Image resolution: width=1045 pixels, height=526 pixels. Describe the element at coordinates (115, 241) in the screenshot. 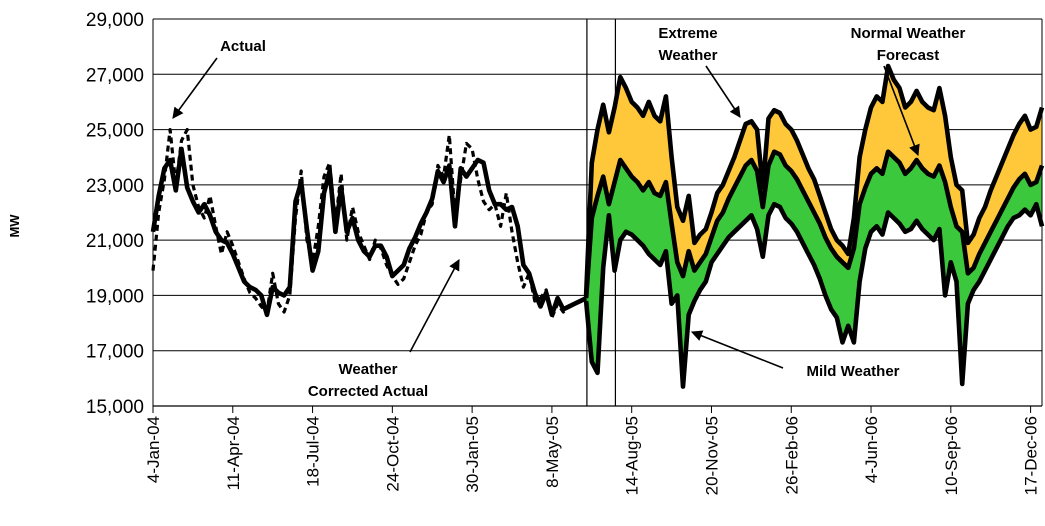

I see `y-tick-label: 21,000` at that location.